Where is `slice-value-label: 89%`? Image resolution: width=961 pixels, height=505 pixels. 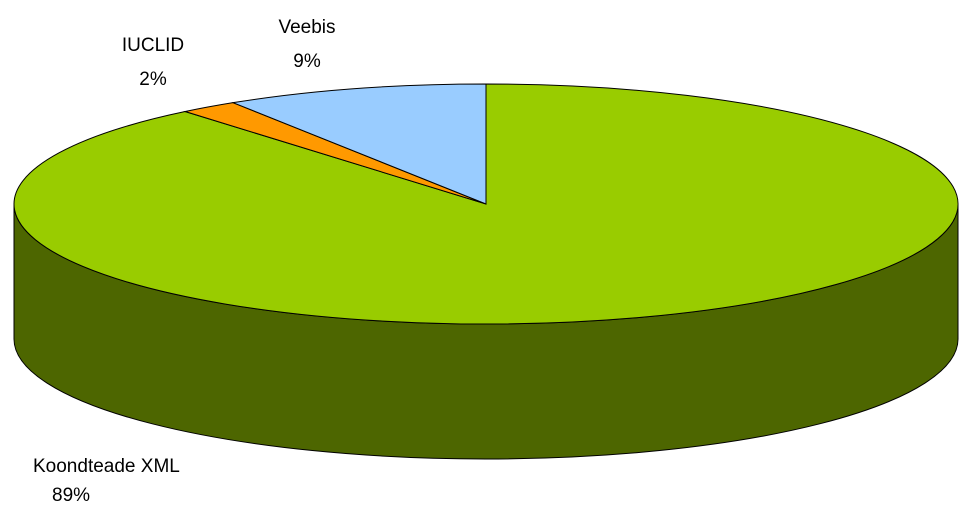
slice-value-label: 89% is located at coordinates (71, 495).